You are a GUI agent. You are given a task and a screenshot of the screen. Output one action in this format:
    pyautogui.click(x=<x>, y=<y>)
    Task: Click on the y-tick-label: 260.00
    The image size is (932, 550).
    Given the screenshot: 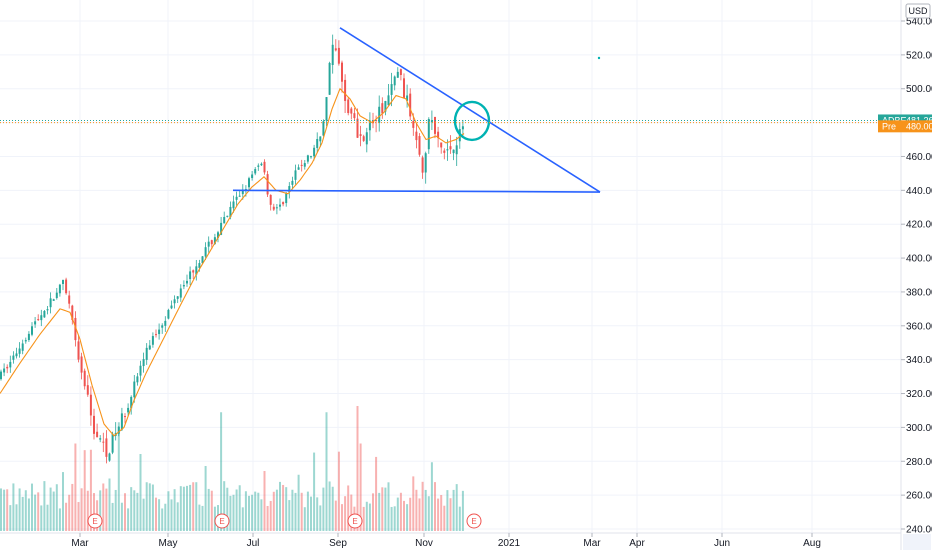 What is the action you would take?
    pyautogui.click(x=919, y=496)
    